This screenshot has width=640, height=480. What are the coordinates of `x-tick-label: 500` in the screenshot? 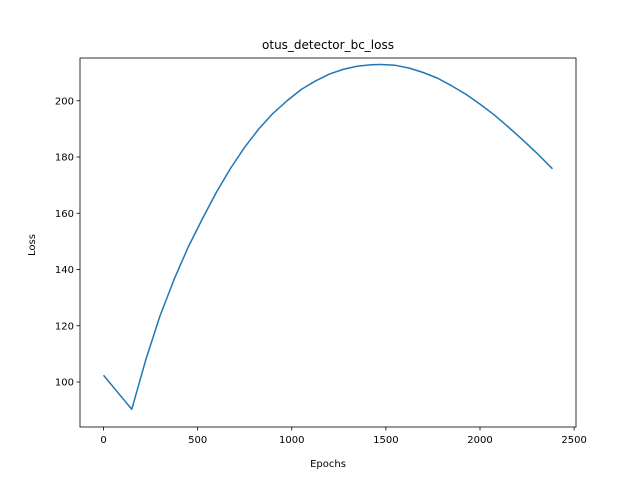 It's located at (197, 440).